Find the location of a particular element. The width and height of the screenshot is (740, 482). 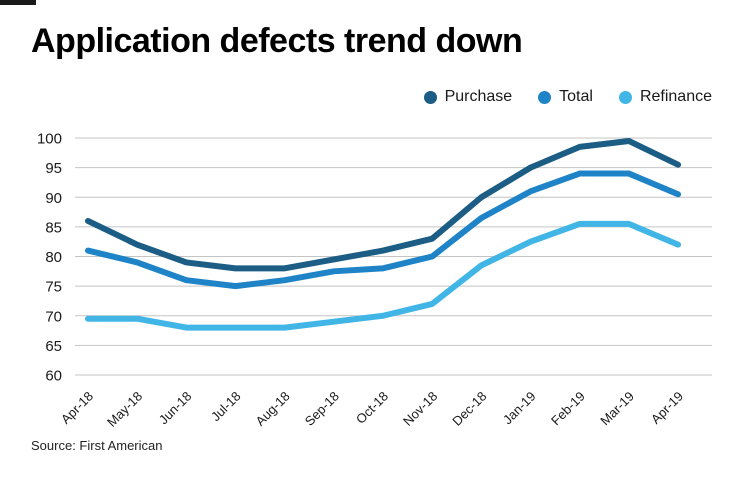

x-axis-label: Mar-19 is located at coordinates (617, 409).